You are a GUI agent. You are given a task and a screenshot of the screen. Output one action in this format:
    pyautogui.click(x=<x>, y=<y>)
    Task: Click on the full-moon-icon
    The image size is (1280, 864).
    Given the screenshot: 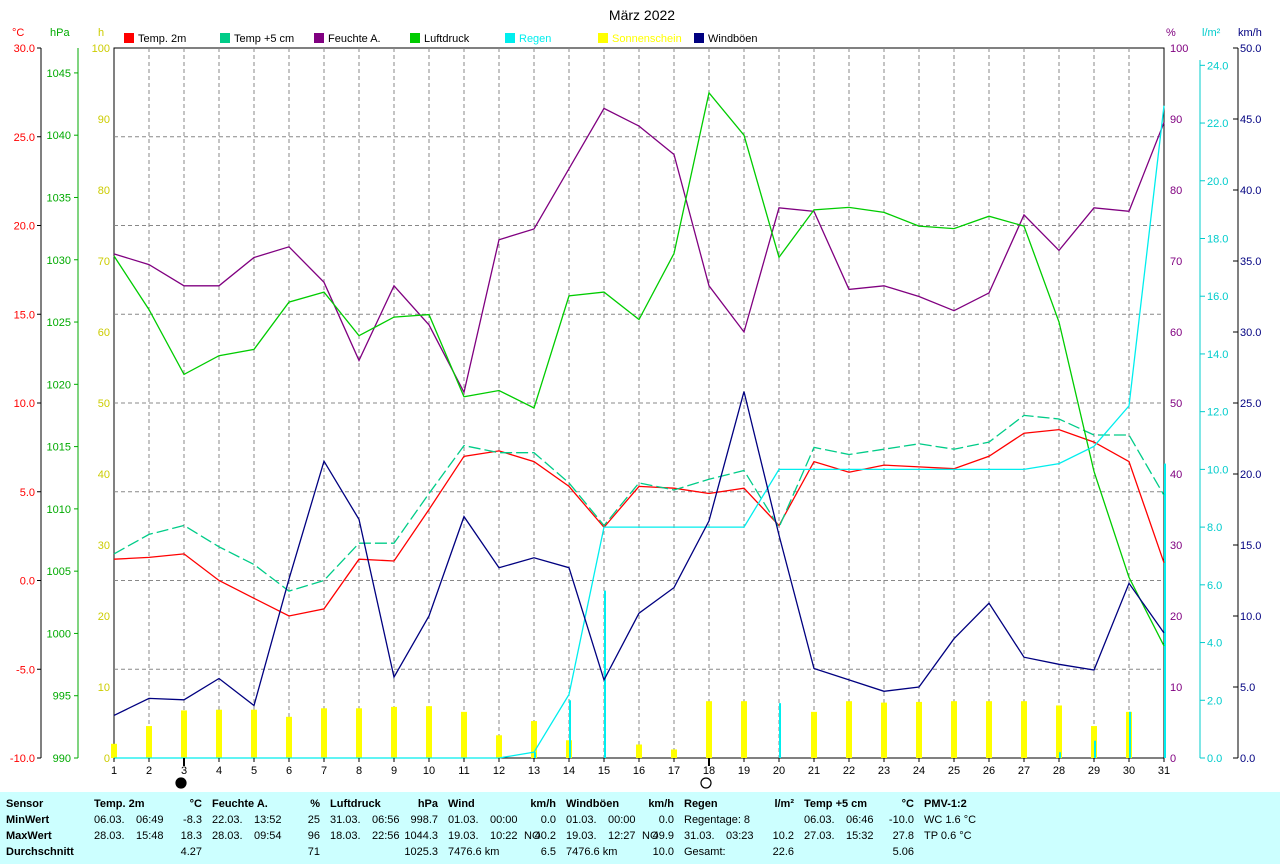 What is the action you would take?
    pyautogui.click(x=706, y=783)
    